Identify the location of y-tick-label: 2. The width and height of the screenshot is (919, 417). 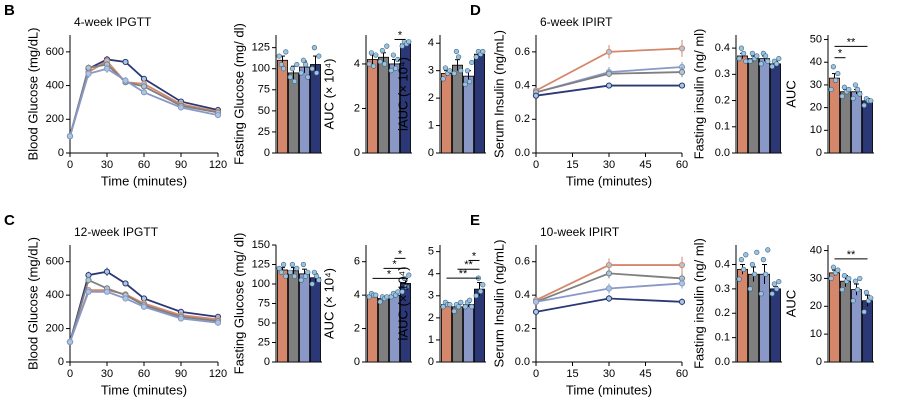
(357, 108).